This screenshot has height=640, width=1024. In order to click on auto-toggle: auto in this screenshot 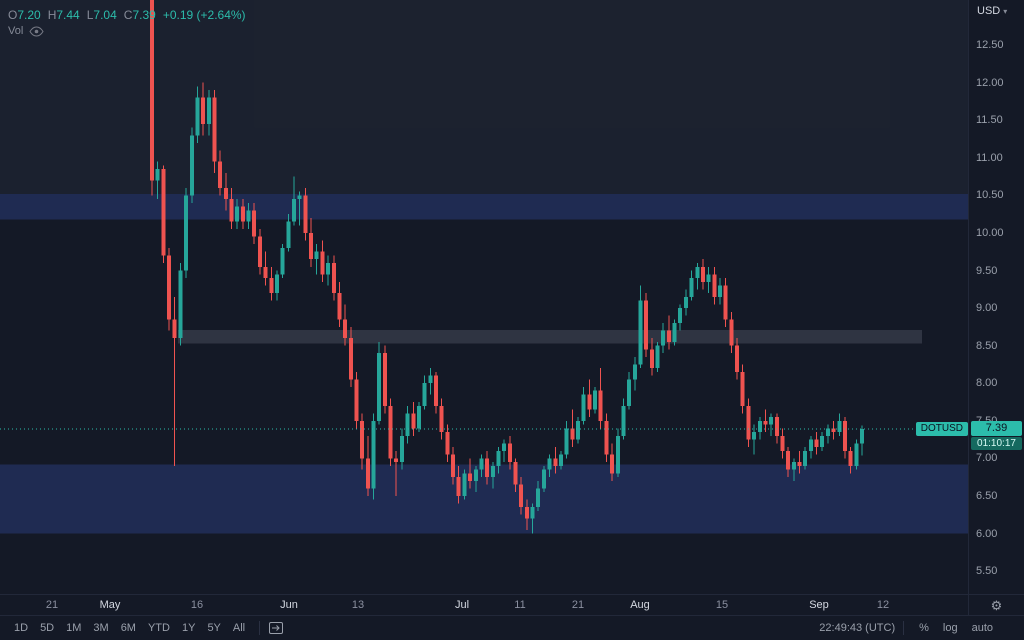, I will do `click(982, 628)`.